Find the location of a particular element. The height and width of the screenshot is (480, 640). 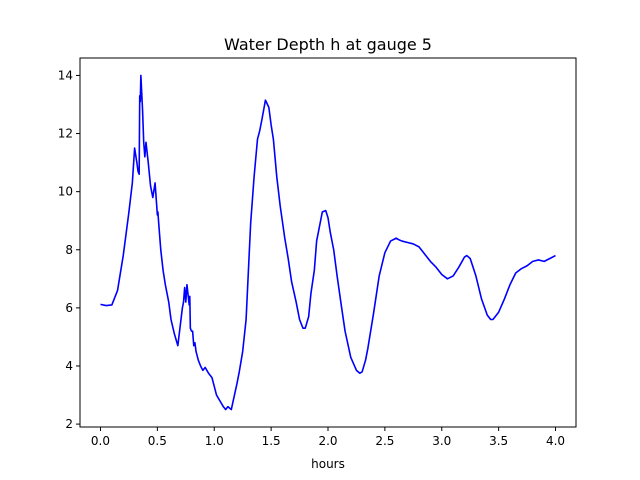

y-tick-label: 14 is located at coordinates (65, 75).